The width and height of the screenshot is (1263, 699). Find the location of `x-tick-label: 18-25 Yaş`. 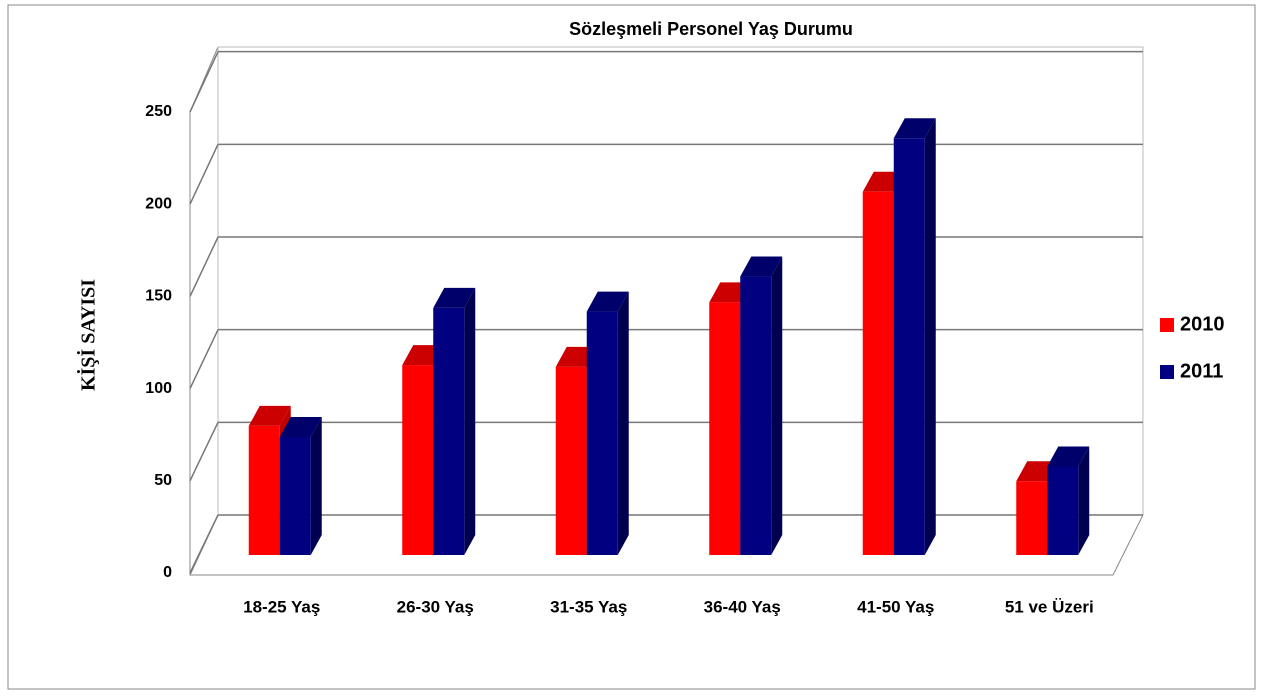

x-tick-label: 18-25 Yaş is located at coordinates (281, 606).